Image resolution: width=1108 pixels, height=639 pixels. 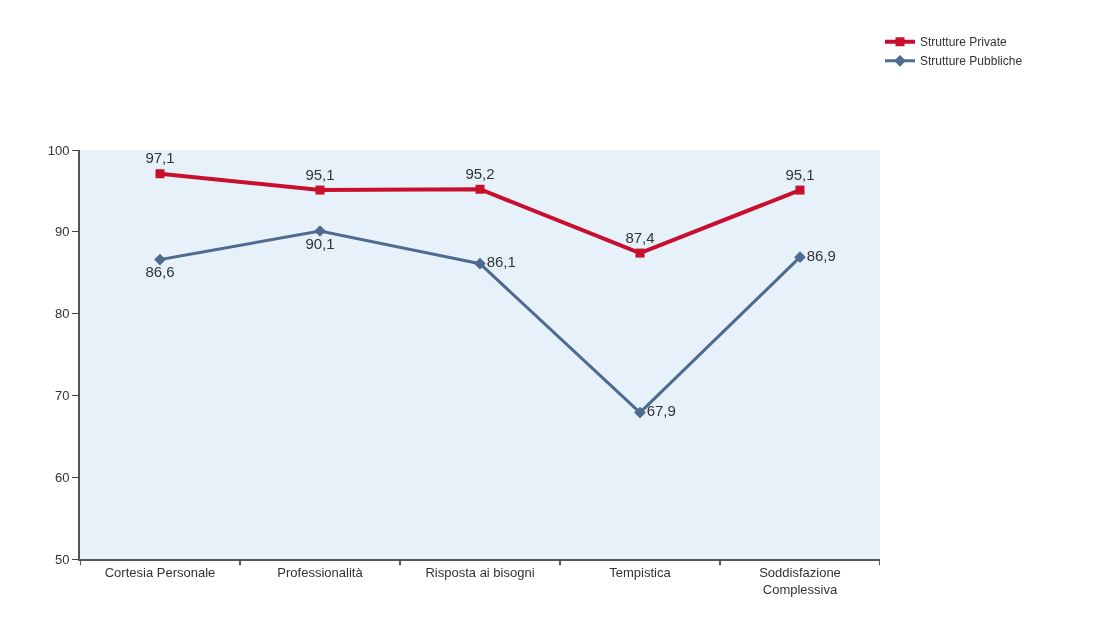 What do you see at coordinates (821, 255) in the screenshot?
I see `data-label: 86,9` at bounding box center [821, 255].